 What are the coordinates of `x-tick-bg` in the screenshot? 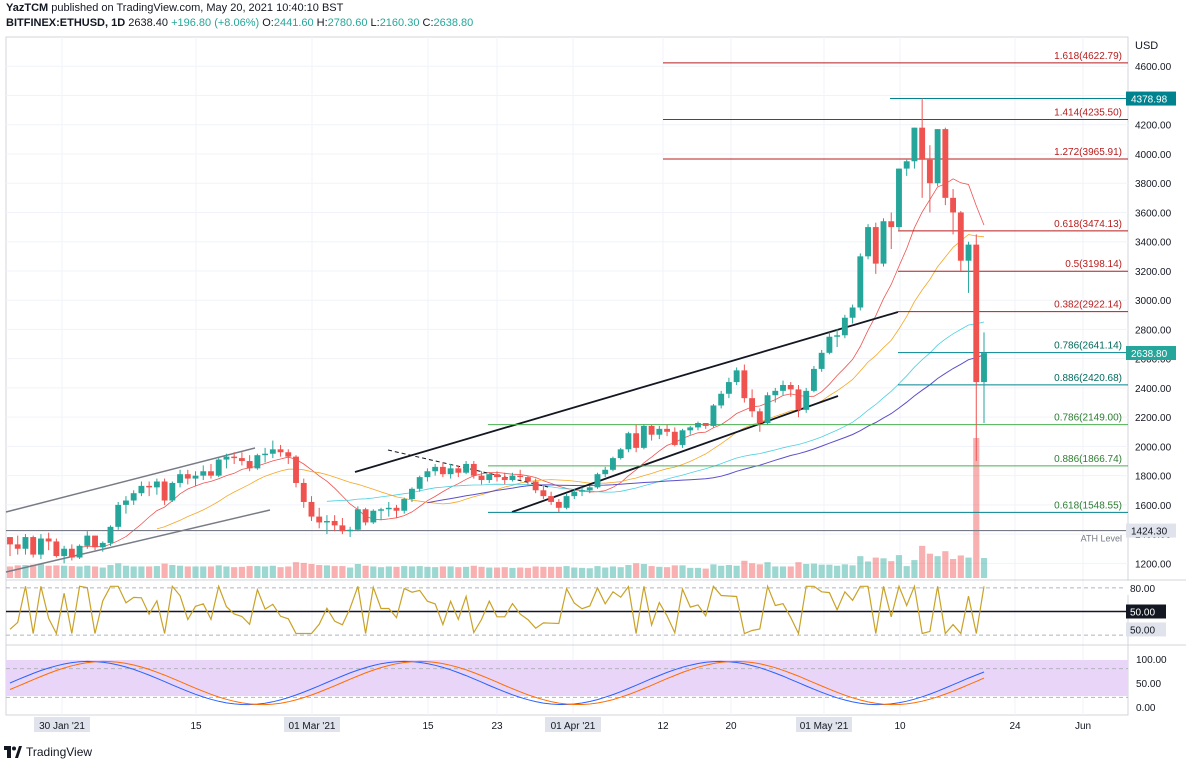 It's located at (312, 724).